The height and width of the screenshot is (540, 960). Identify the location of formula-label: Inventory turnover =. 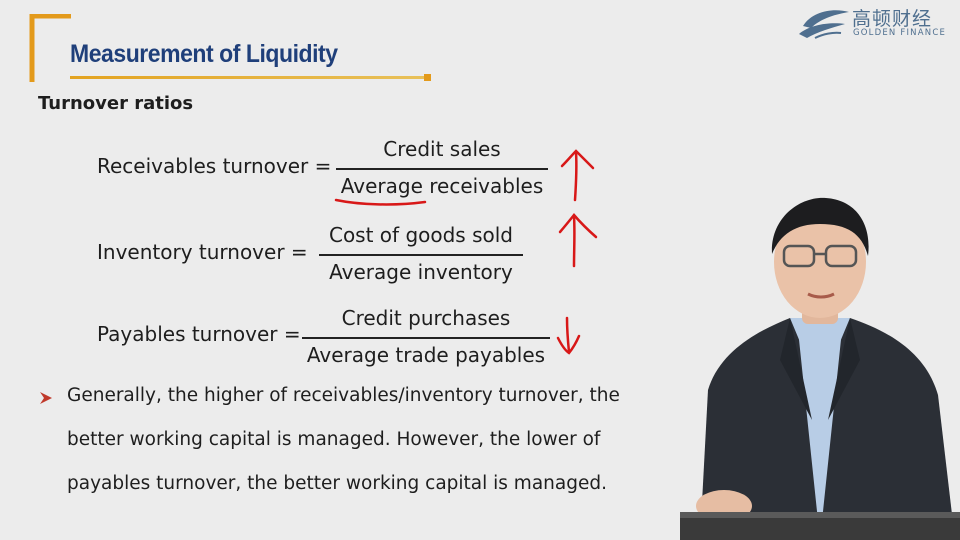
(202, 252).